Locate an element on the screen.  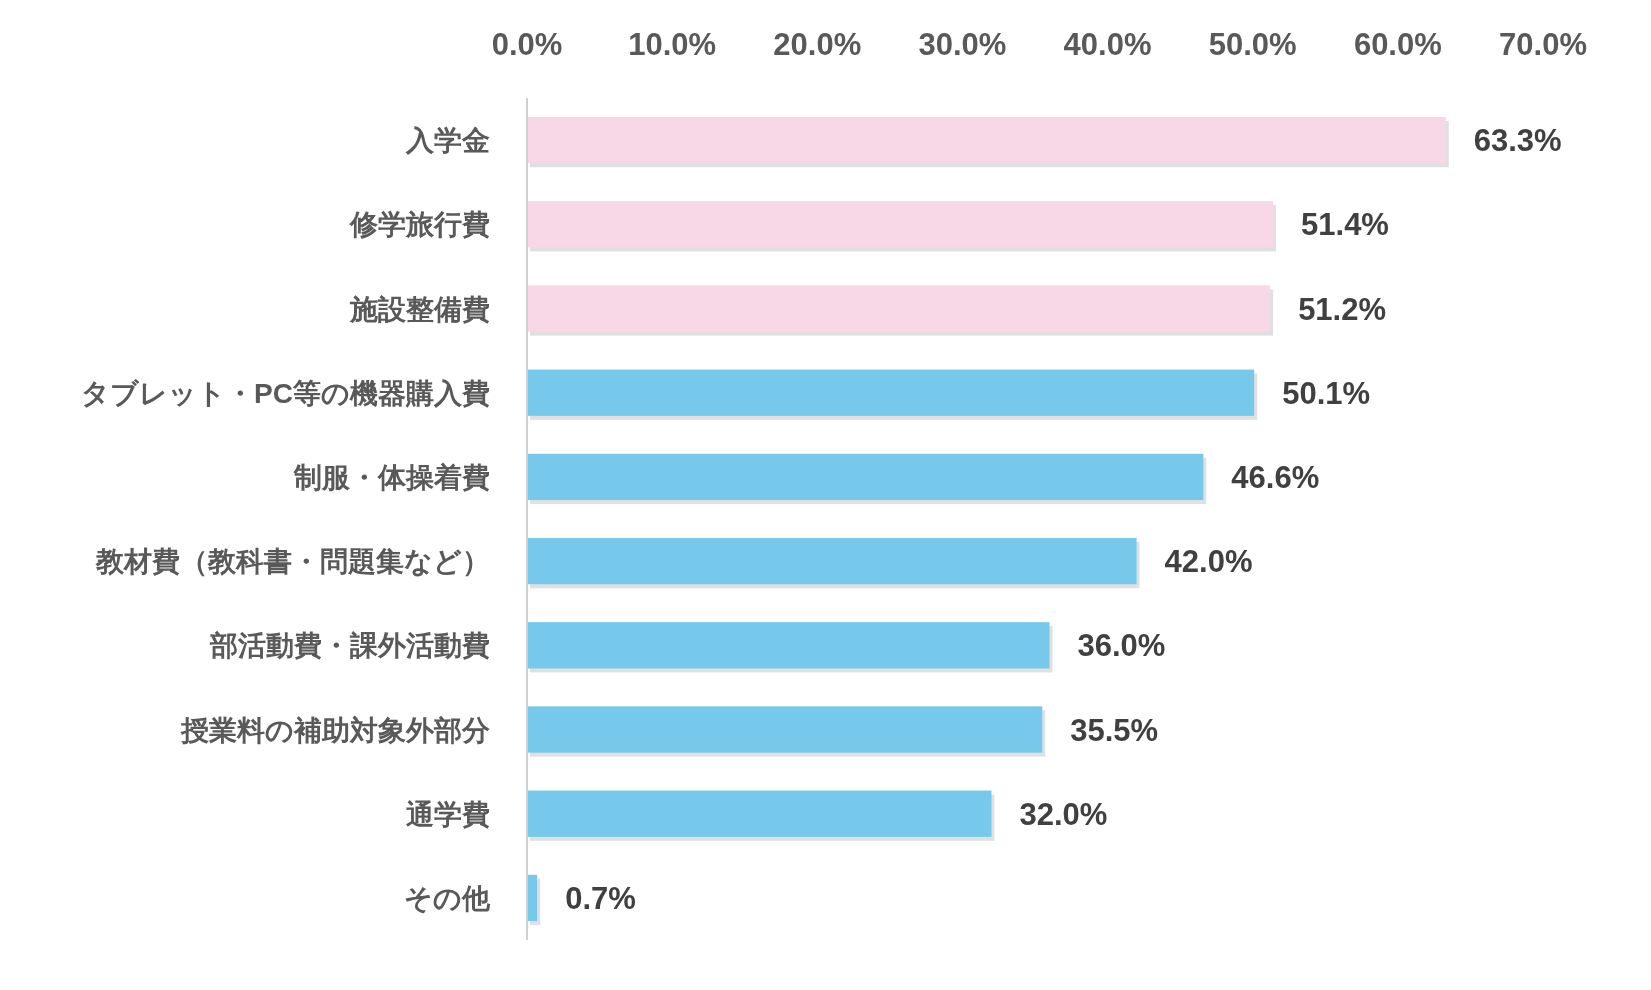
y-tick-label: その他 is located at coordinates (447, 898).